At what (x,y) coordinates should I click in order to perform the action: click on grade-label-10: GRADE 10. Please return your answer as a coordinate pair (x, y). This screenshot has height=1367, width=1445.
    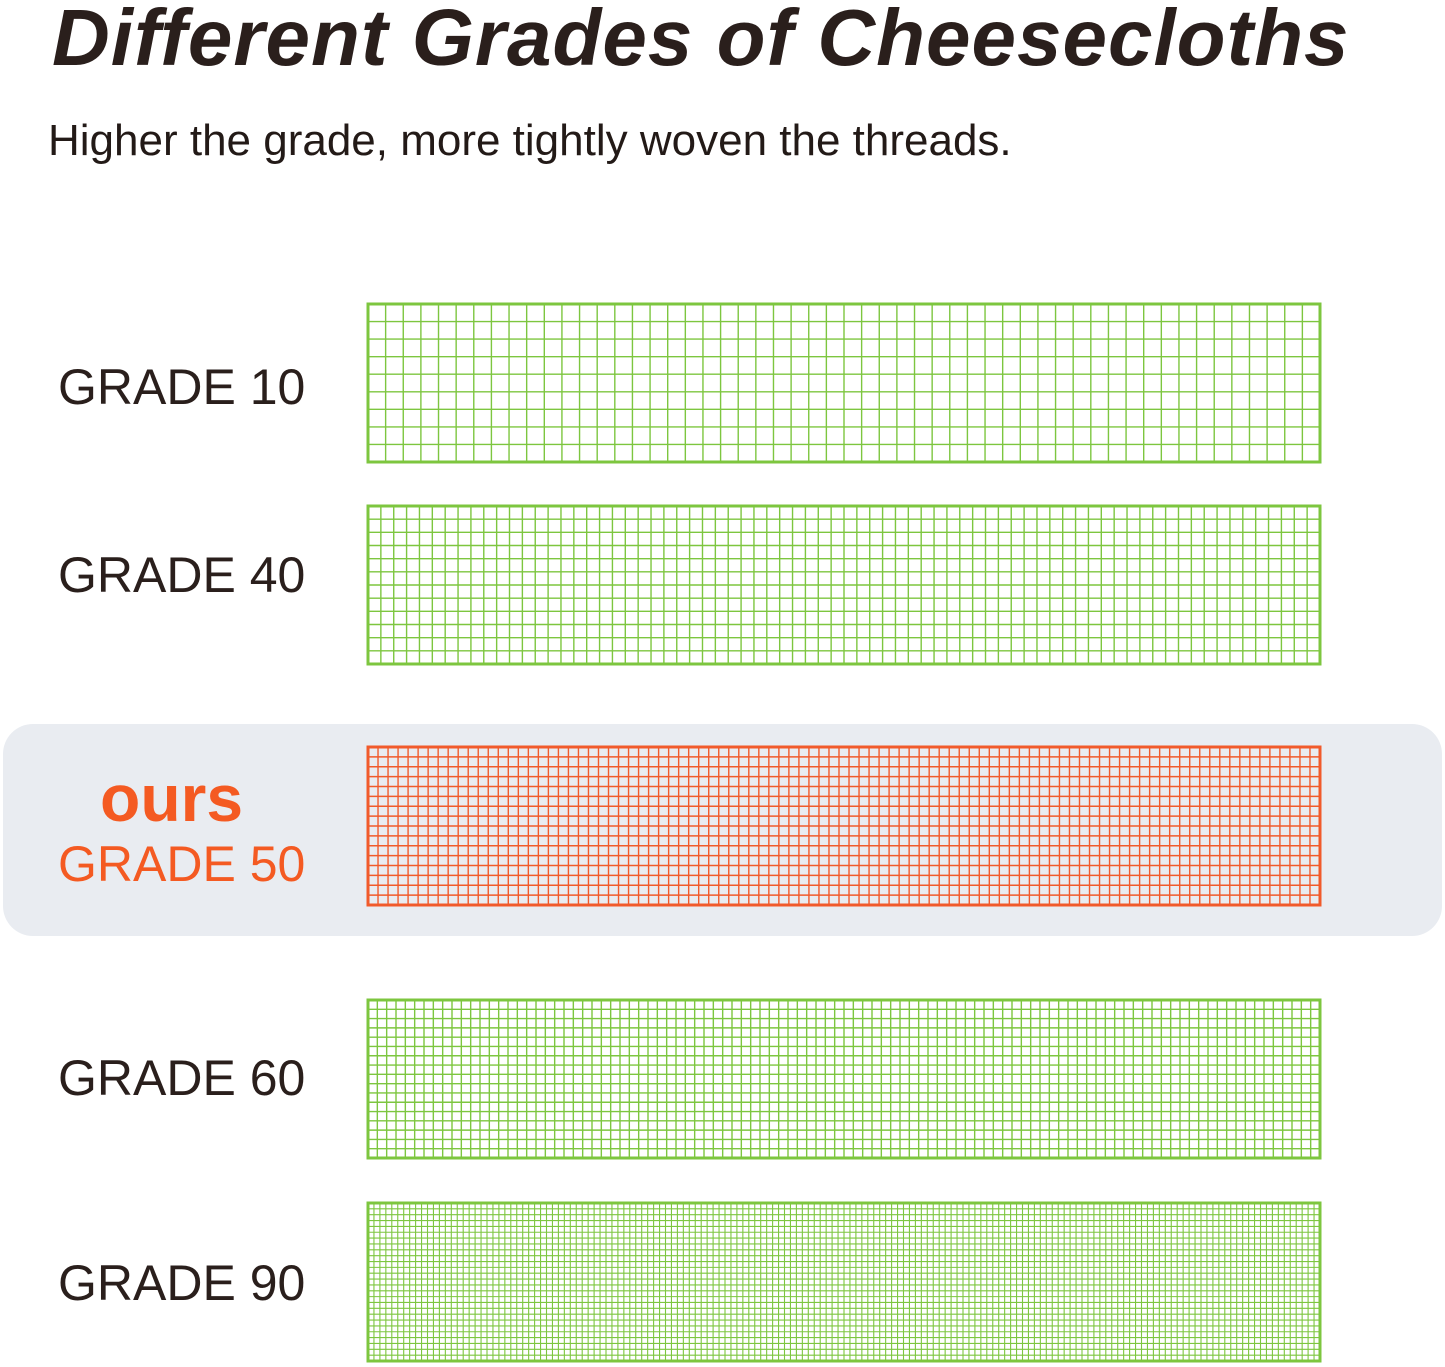
    Looking at the image, I should click on (182, 387).